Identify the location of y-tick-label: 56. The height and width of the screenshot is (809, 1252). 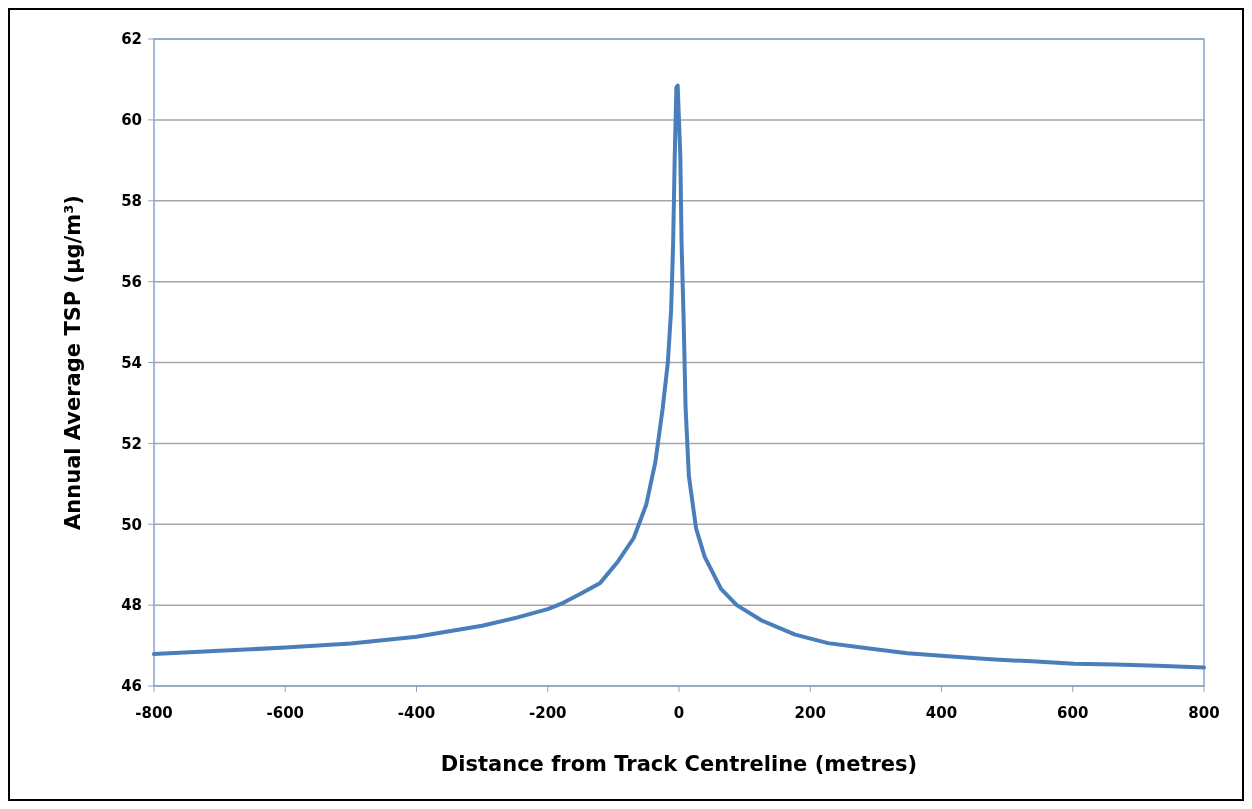
(131, 281).